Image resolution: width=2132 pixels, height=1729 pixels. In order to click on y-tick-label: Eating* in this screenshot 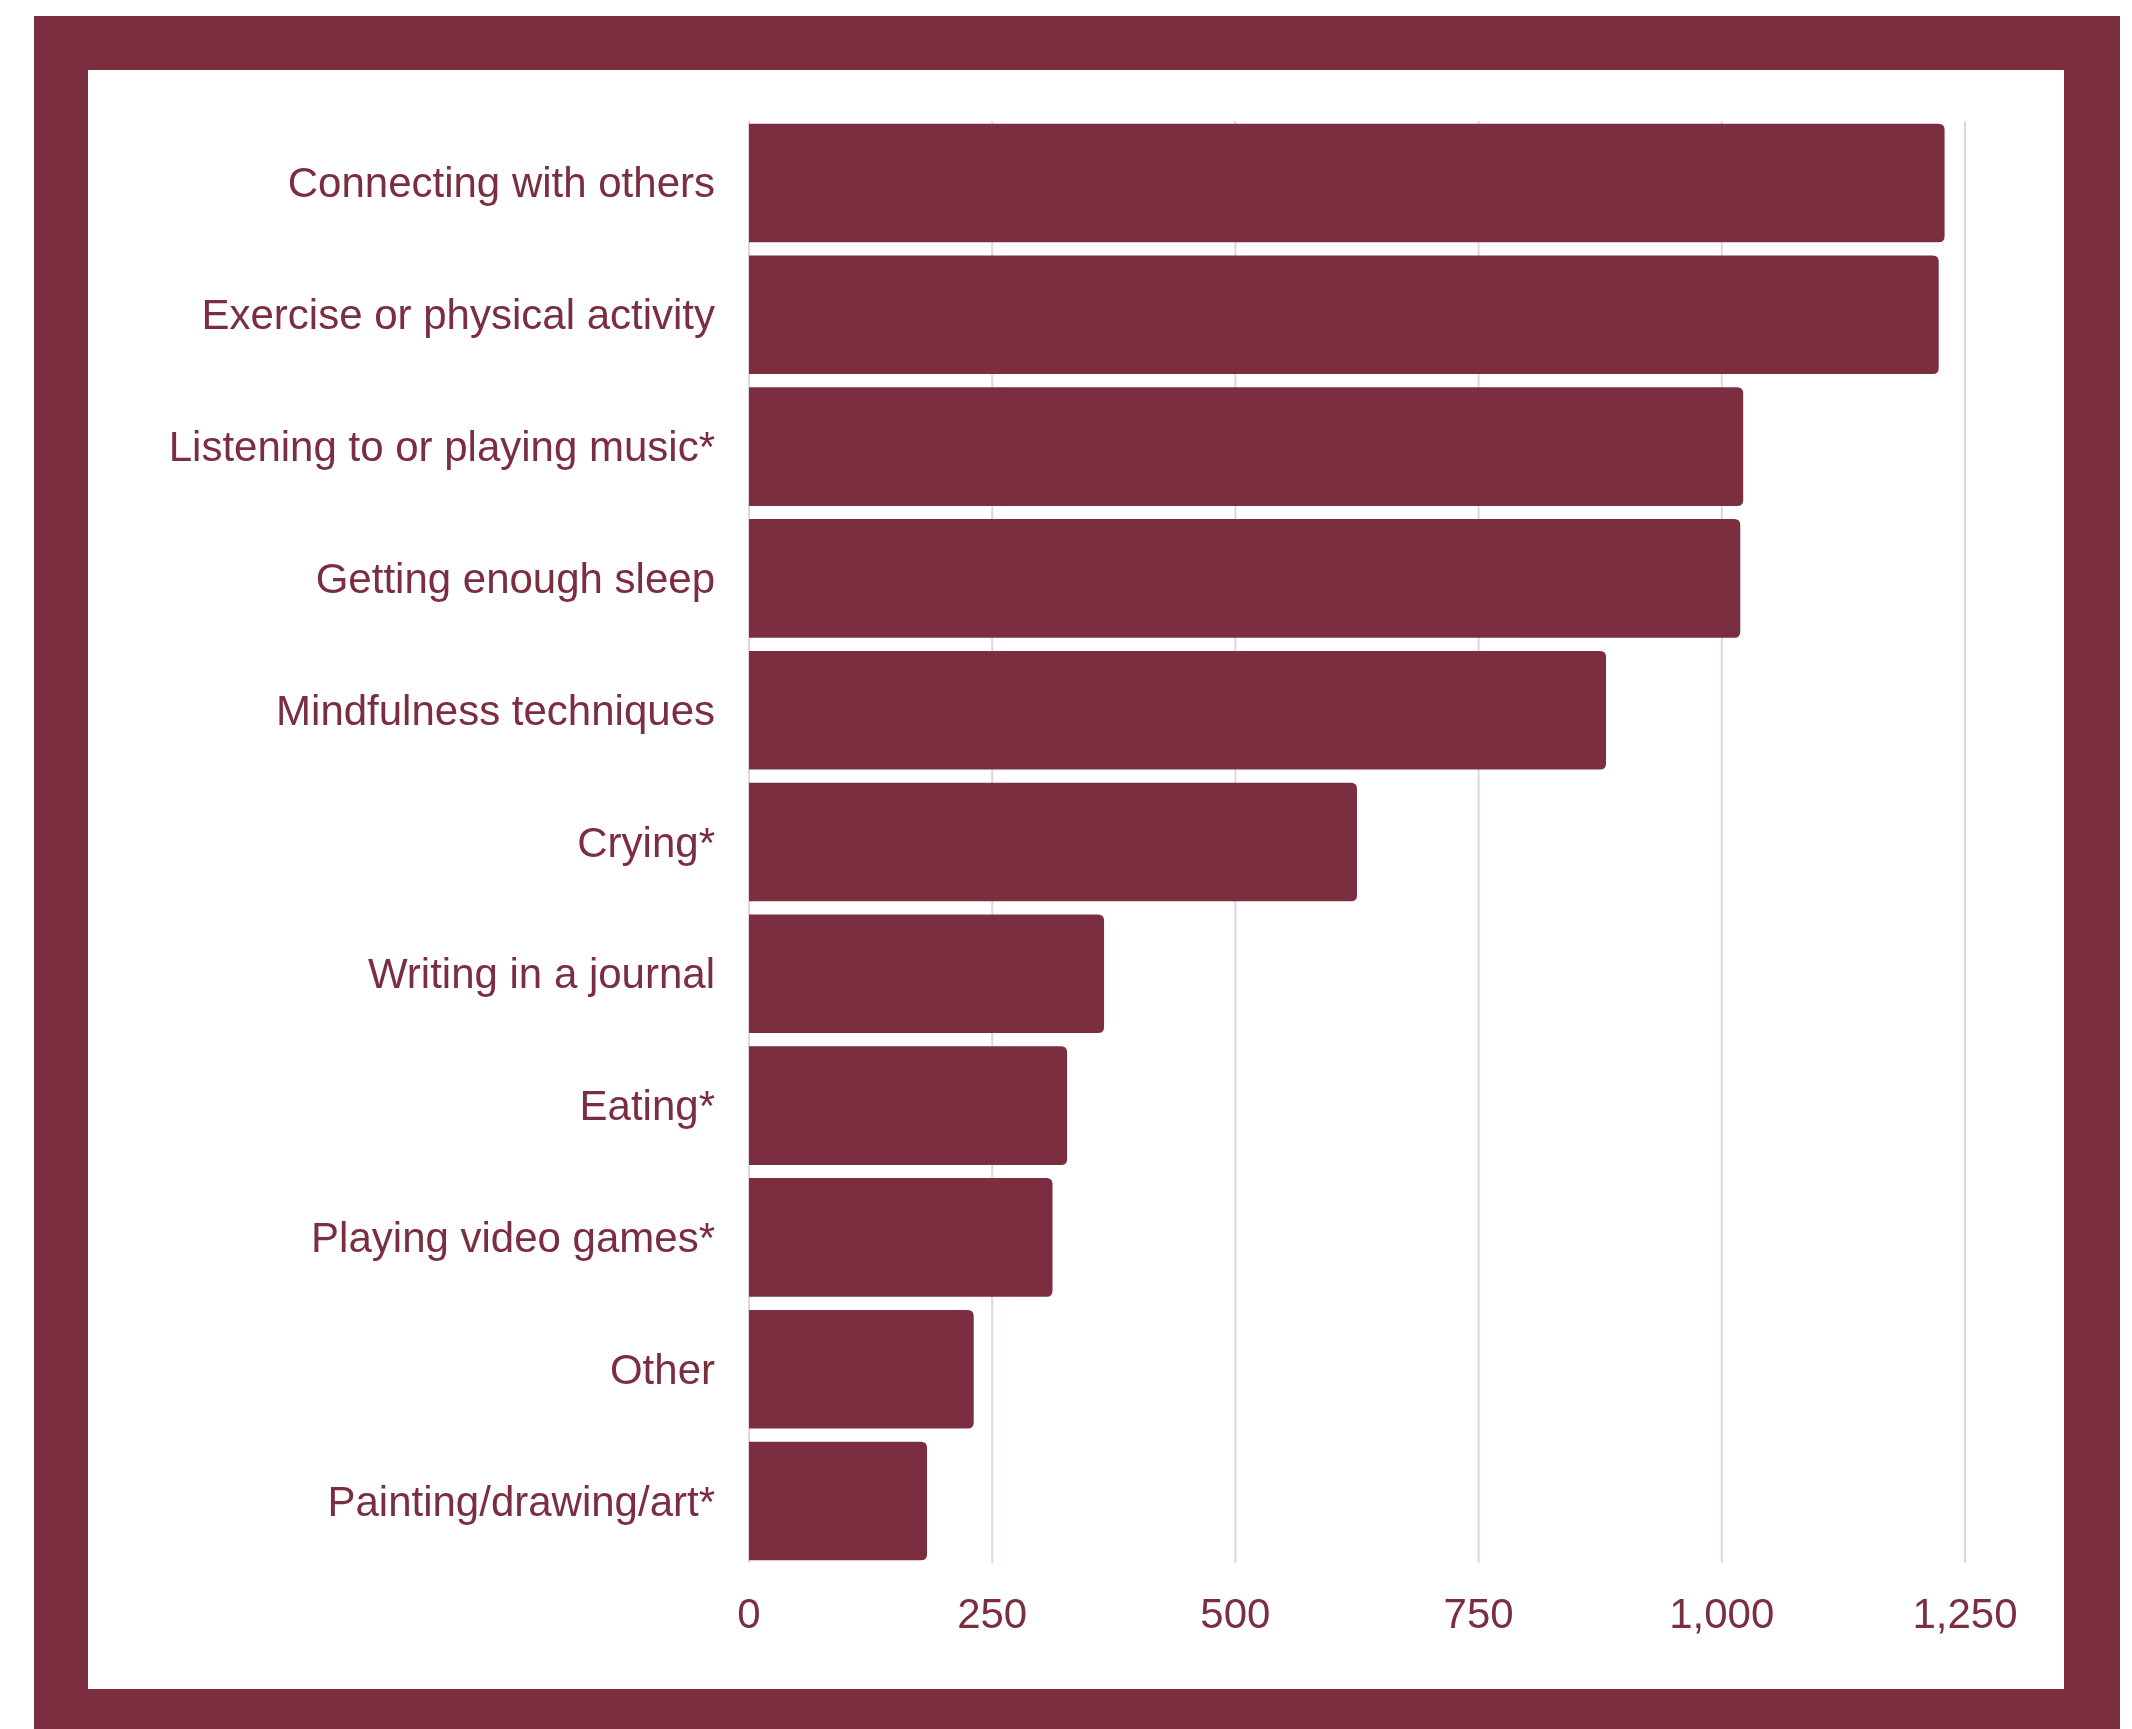, I will do `click(647, 1106)`.